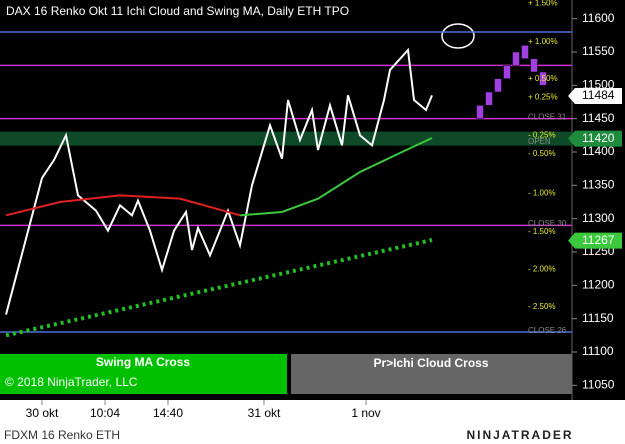  Describe the element at coordinates (458, 36) in the screenshot. I see `highlight-circle` at that location.